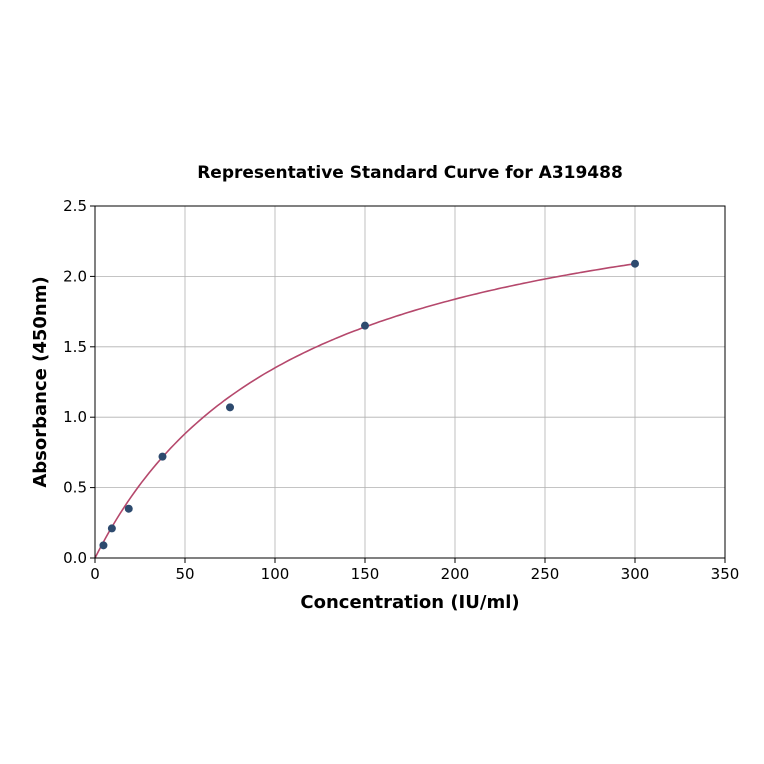 The height and width of the screenshot is (764, 764). I want to click on y-tick-label: 1.0, so click(75, 417).